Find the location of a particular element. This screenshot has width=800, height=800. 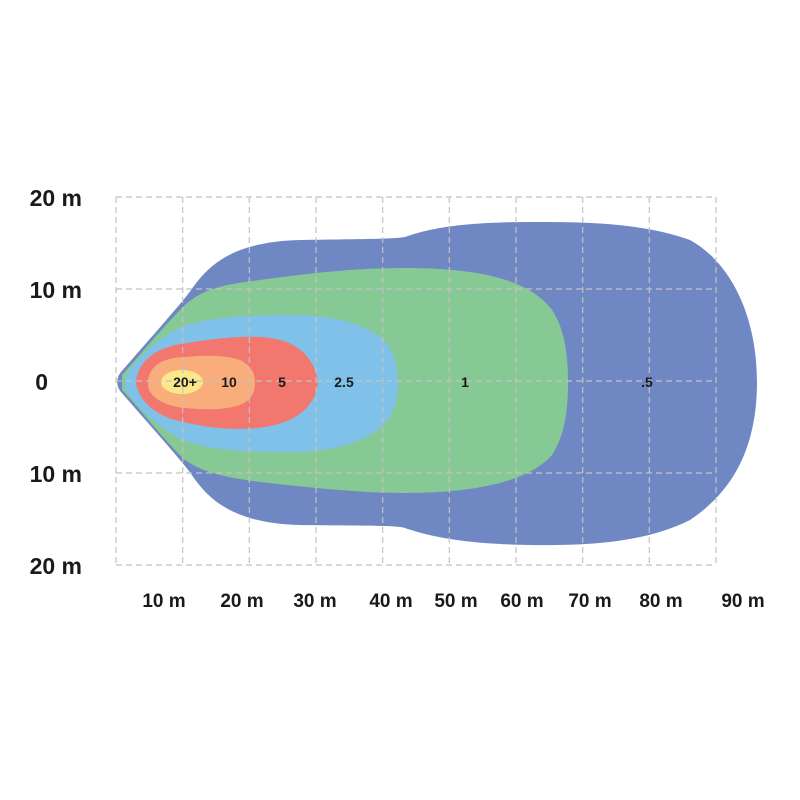

x-tick-label: 70 m is located at coordinates (589, 601).